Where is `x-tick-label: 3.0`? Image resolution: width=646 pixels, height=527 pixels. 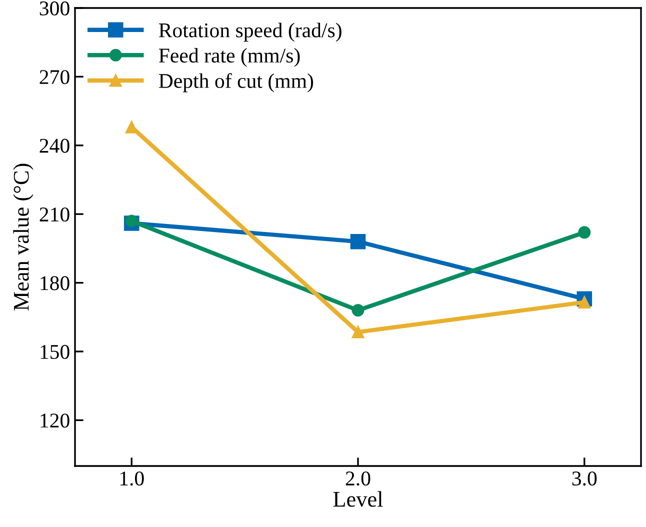 x-tick-label: 3.0 is located at coordinates (584, 478).